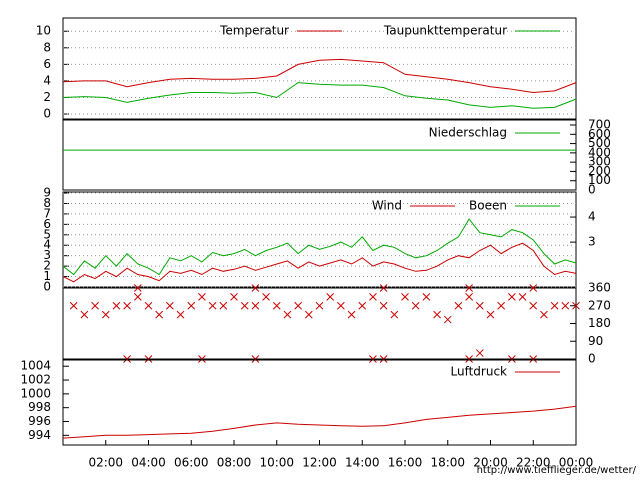  What do you see at coordinates (191, 463) in the screenshot?
I see `x-tick-label: 06:00` at bounding box center [191, 463].